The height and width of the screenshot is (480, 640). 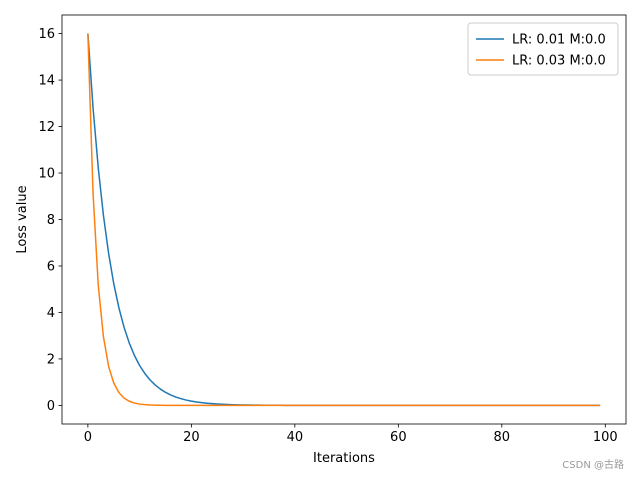 What do you see at coordinates (88, 437) in the screenshot?
I see `x-tick-label: 0` at bounding box center [88, 437].